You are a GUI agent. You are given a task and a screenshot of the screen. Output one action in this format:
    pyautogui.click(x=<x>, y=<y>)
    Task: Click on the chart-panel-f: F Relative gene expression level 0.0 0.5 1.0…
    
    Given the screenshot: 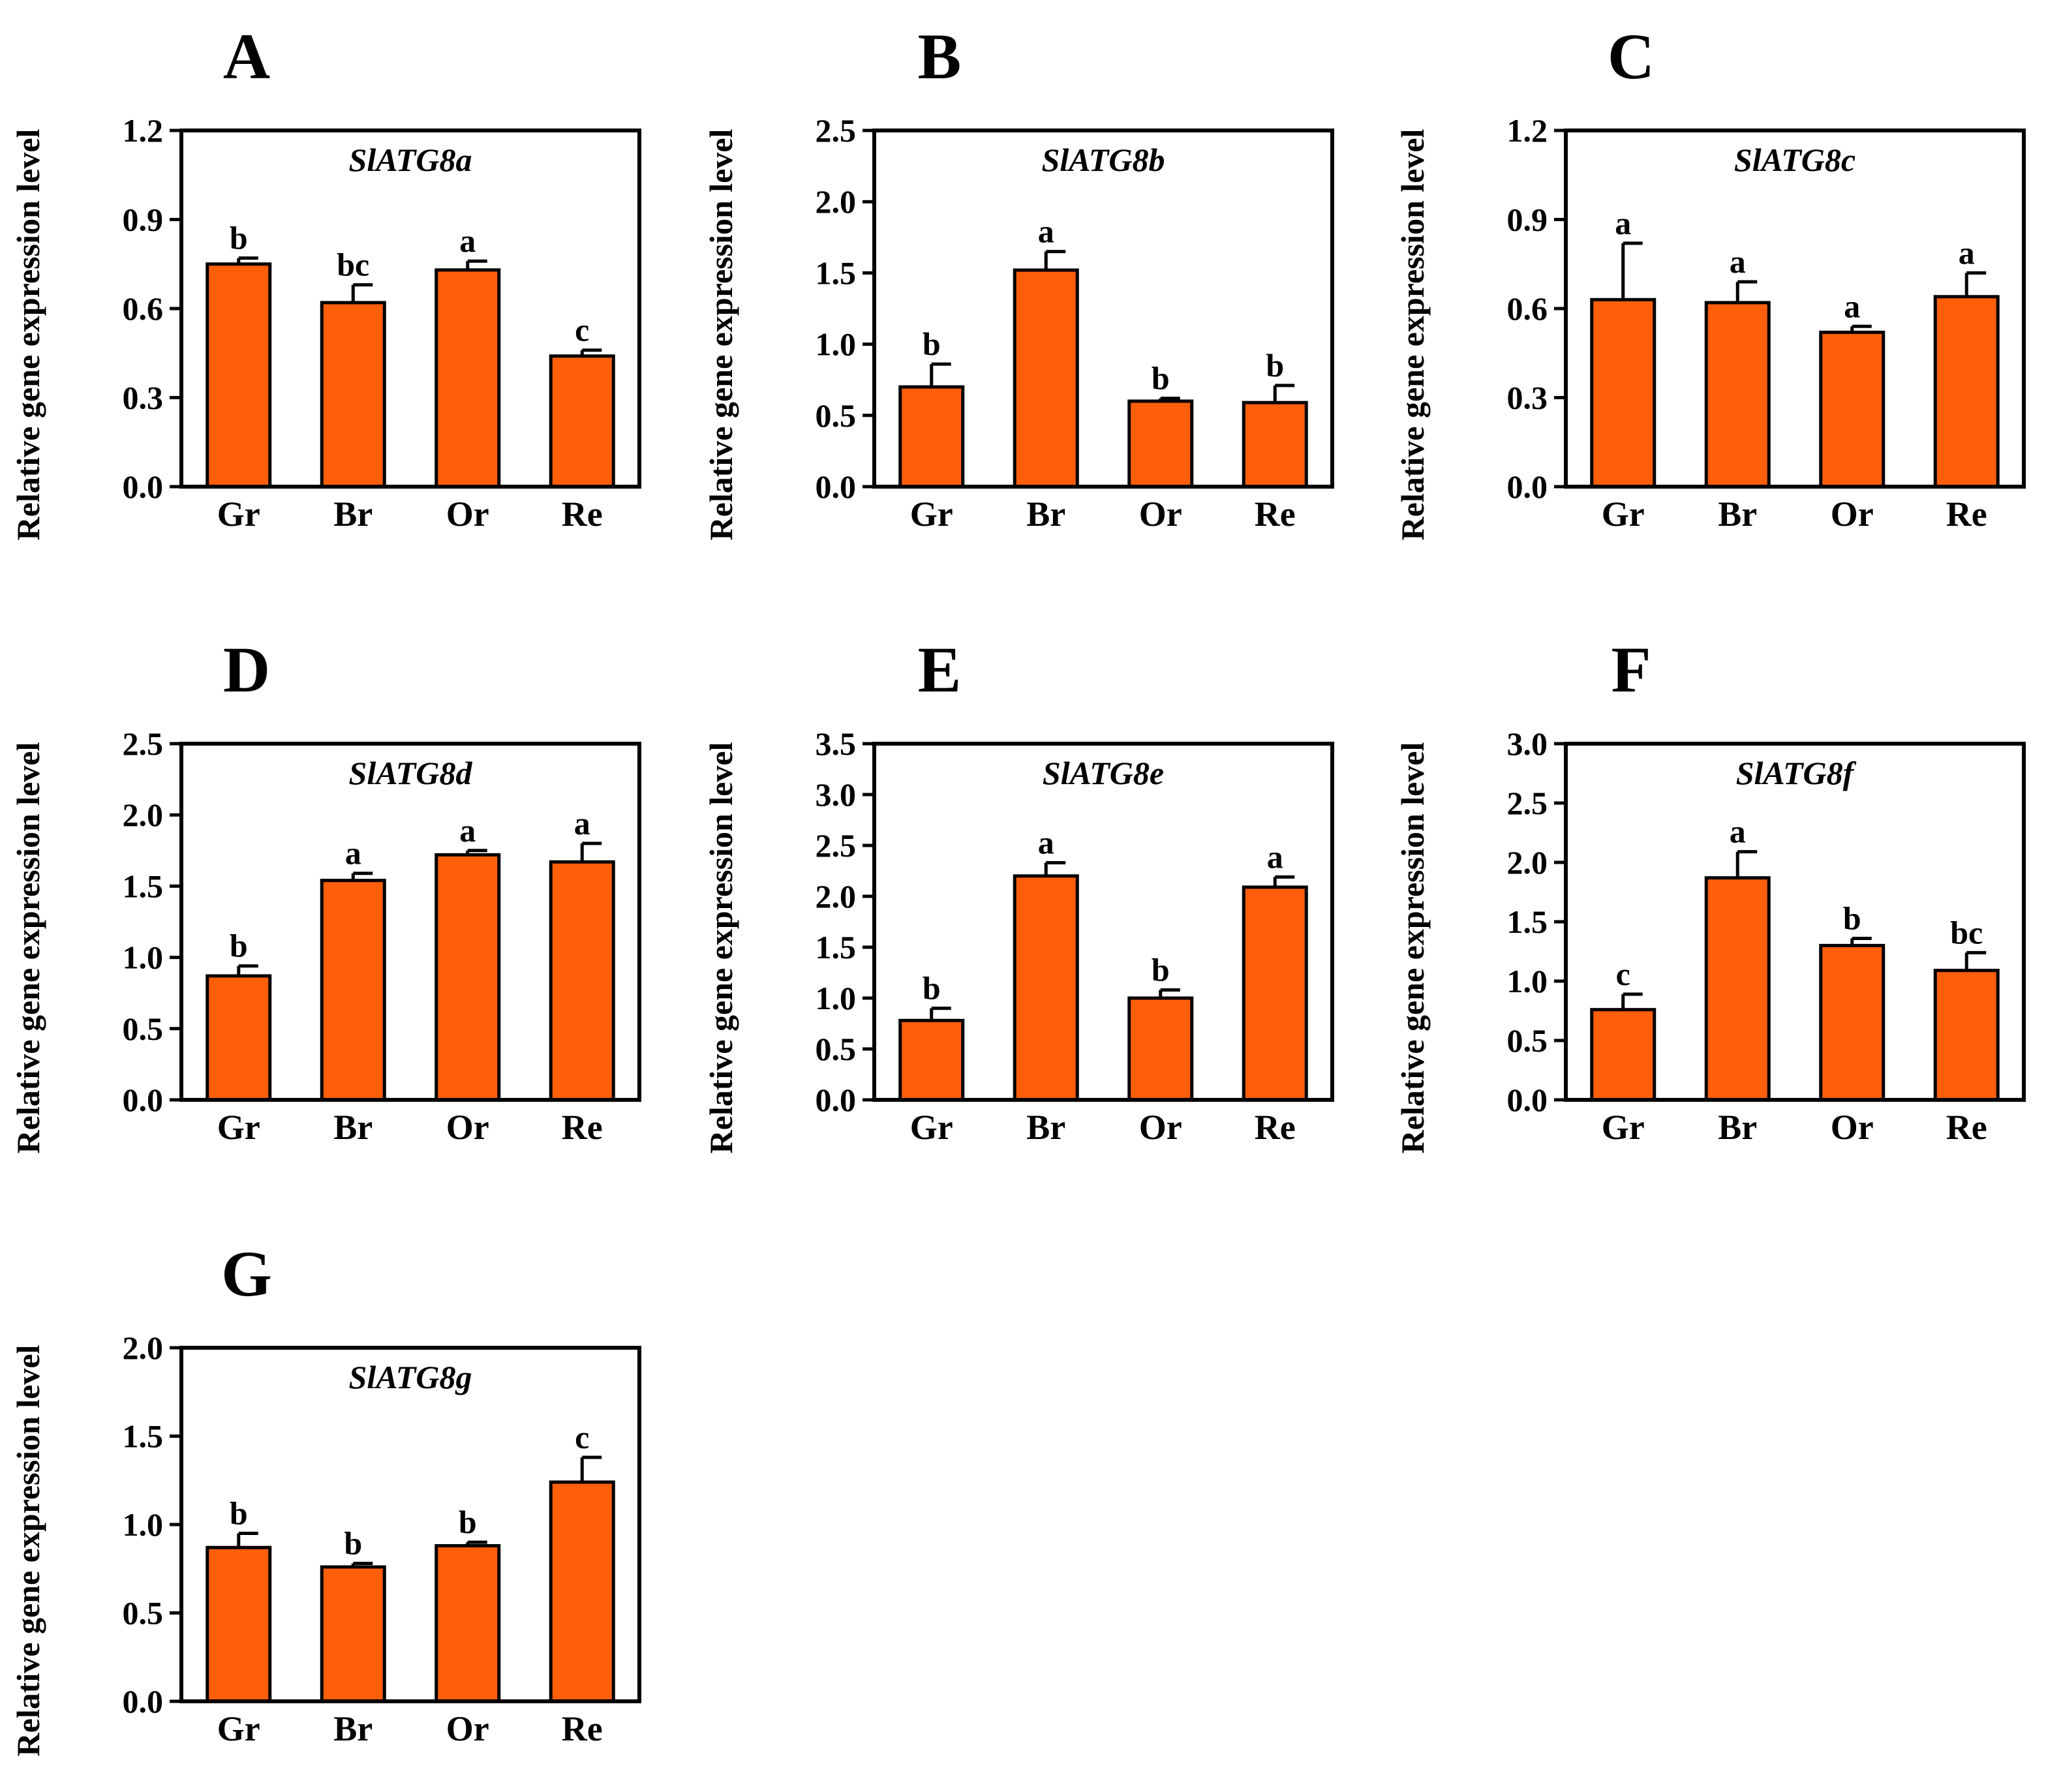 What is the action you would take?
    pyautogui.click(x=1710, y=893)
    